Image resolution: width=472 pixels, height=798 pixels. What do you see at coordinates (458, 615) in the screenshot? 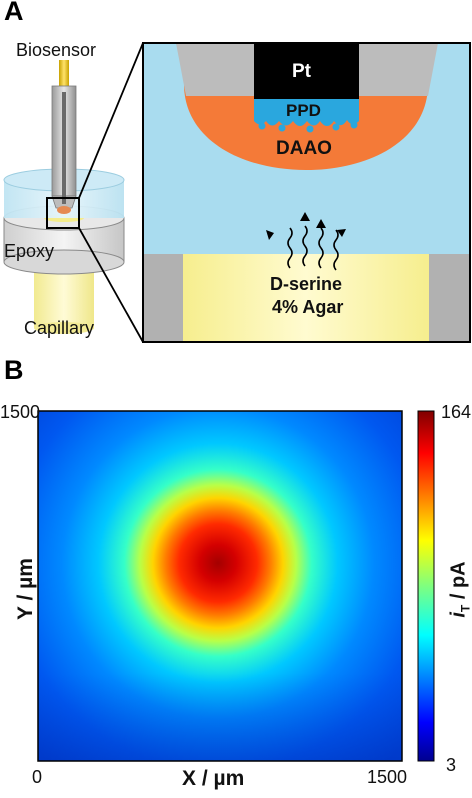
I see `colorbar-label-main: i` at bounding box center [458, 615].